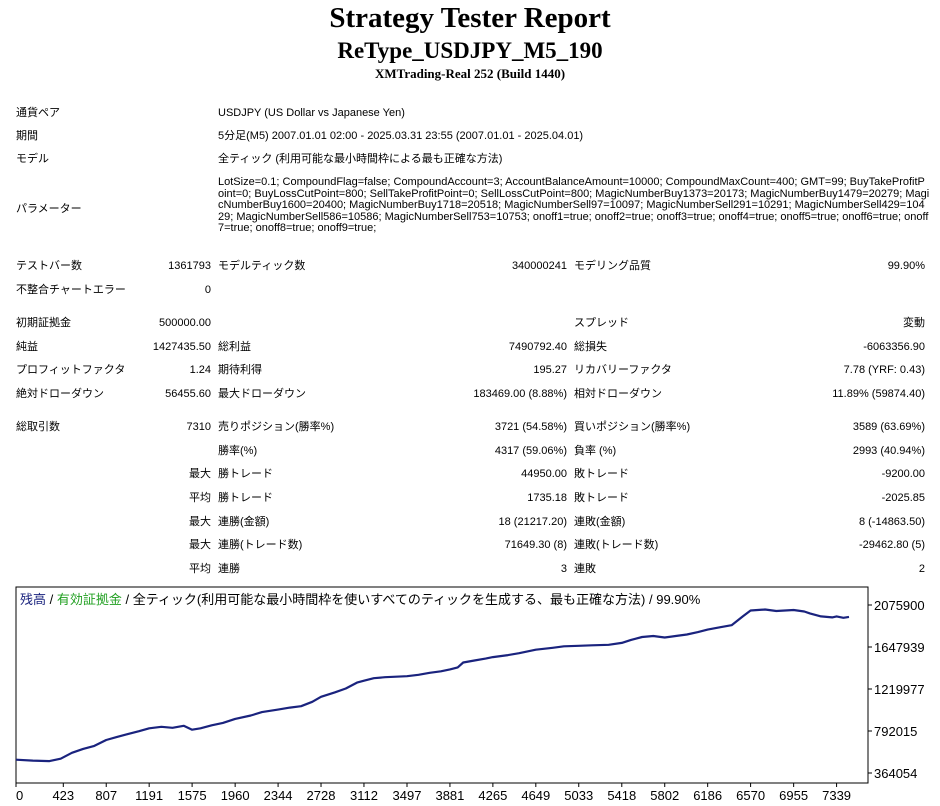  Describe the element at coordinates (234, 347) in the screenshot. I see `gross-profit-label: 総利益` at that location.